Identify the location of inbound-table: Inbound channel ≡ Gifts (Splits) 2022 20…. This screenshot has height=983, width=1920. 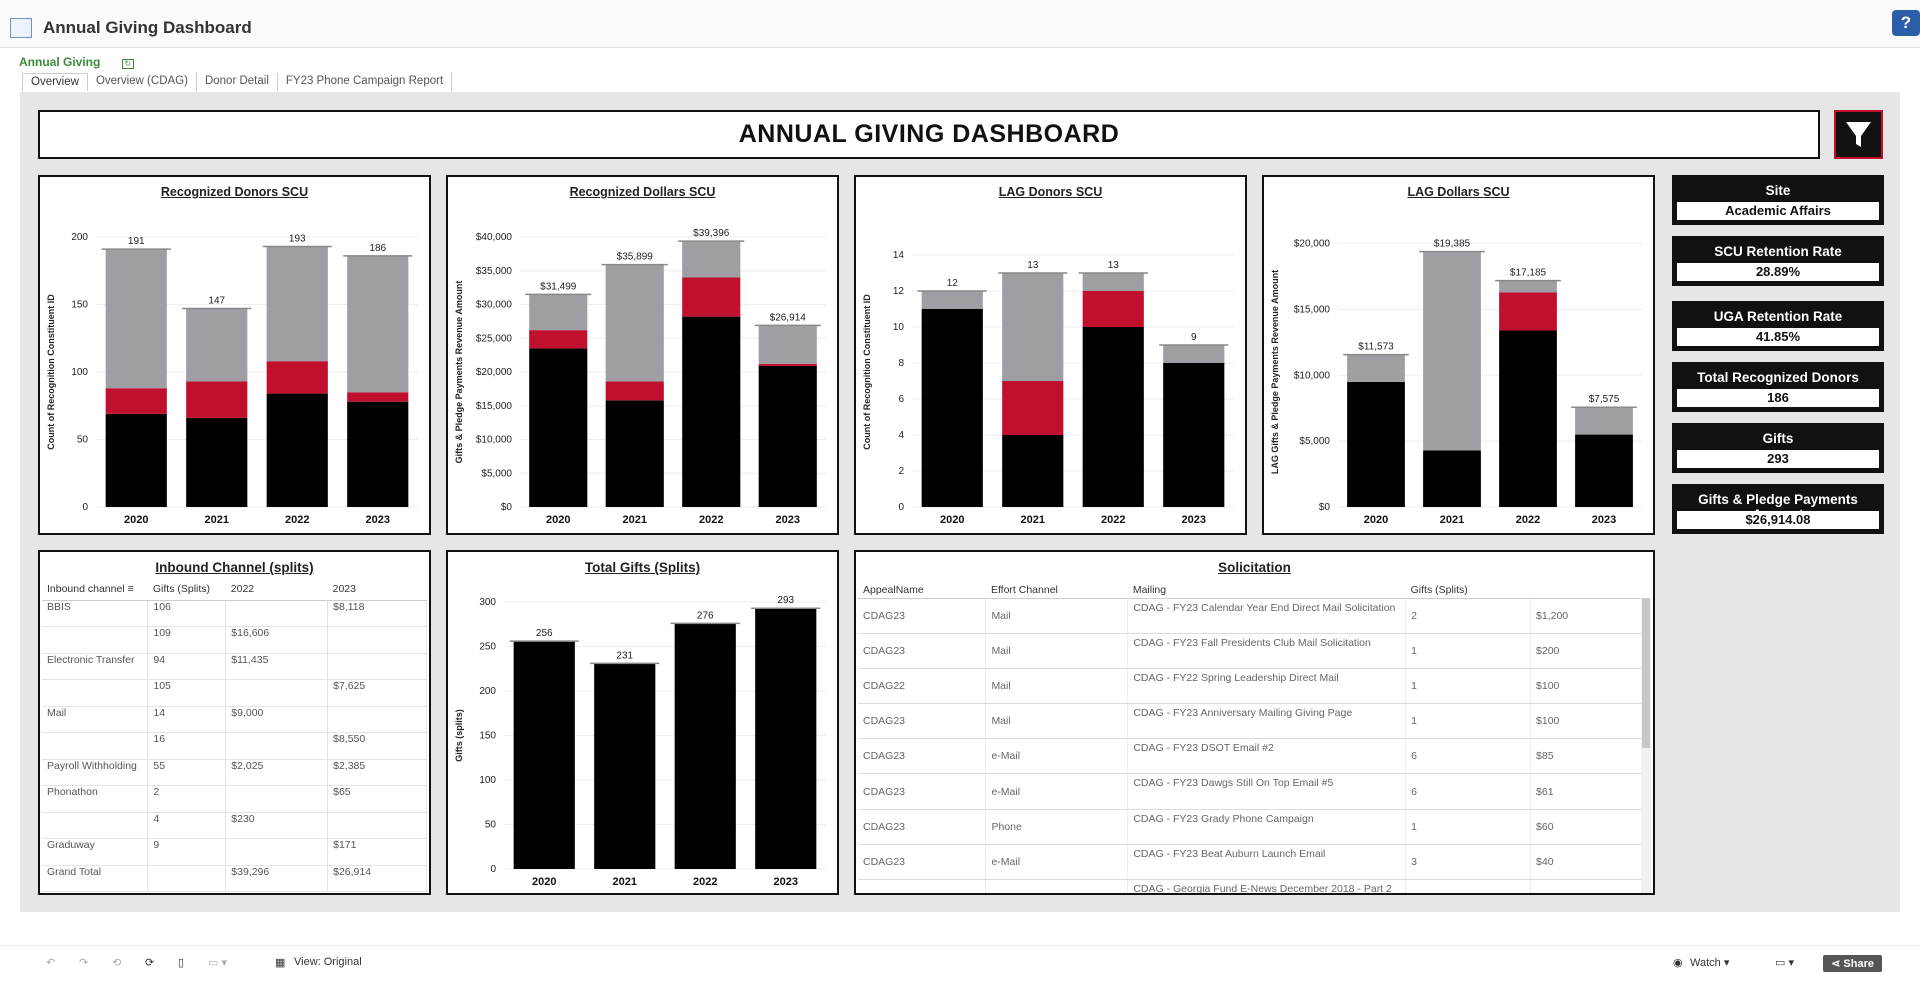
(234, 737).